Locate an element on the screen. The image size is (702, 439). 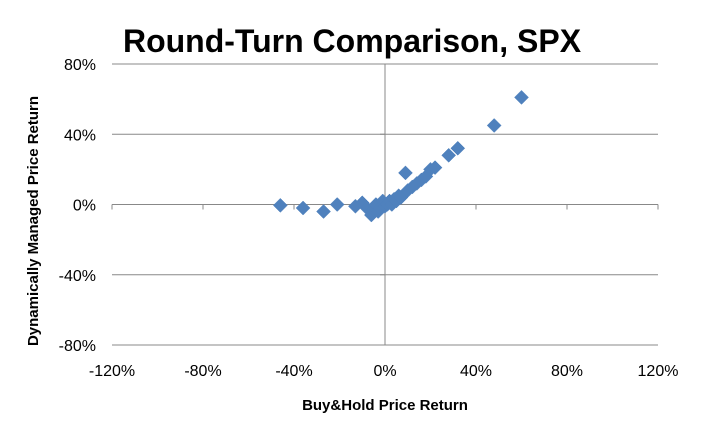
data-points is located at coordinates (400, 156).